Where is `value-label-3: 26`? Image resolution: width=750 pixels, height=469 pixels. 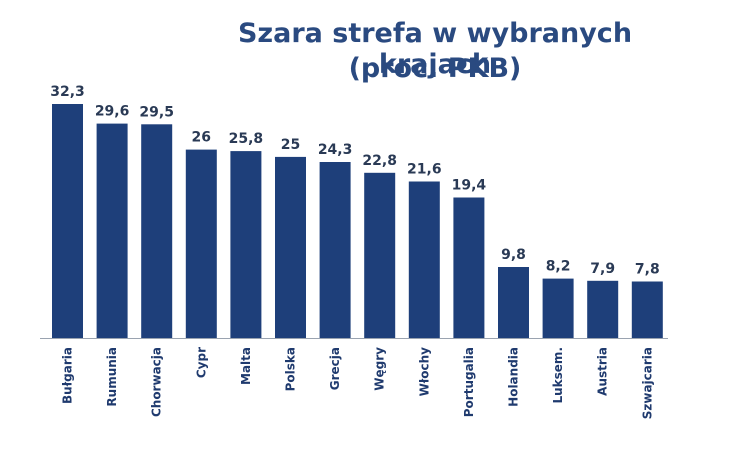 value-label-3: 26 is located at coordinates (201, 138).